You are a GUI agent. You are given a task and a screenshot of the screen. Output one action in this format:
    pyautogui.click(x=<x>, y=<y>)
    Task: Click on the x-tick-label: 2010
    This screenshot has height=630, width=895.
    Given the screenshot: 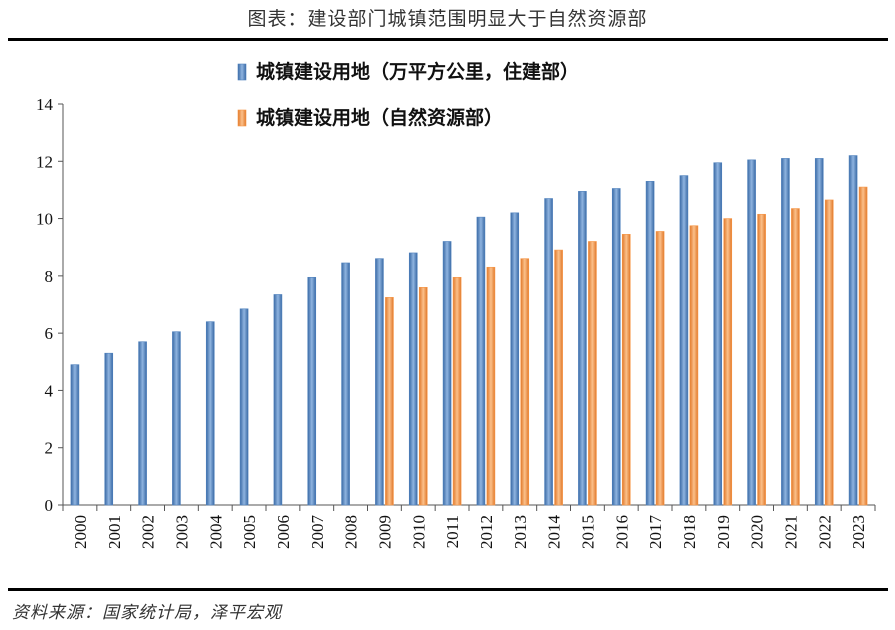 What is the action you would take?
    pyautogui.click(x=418, y=532)
    